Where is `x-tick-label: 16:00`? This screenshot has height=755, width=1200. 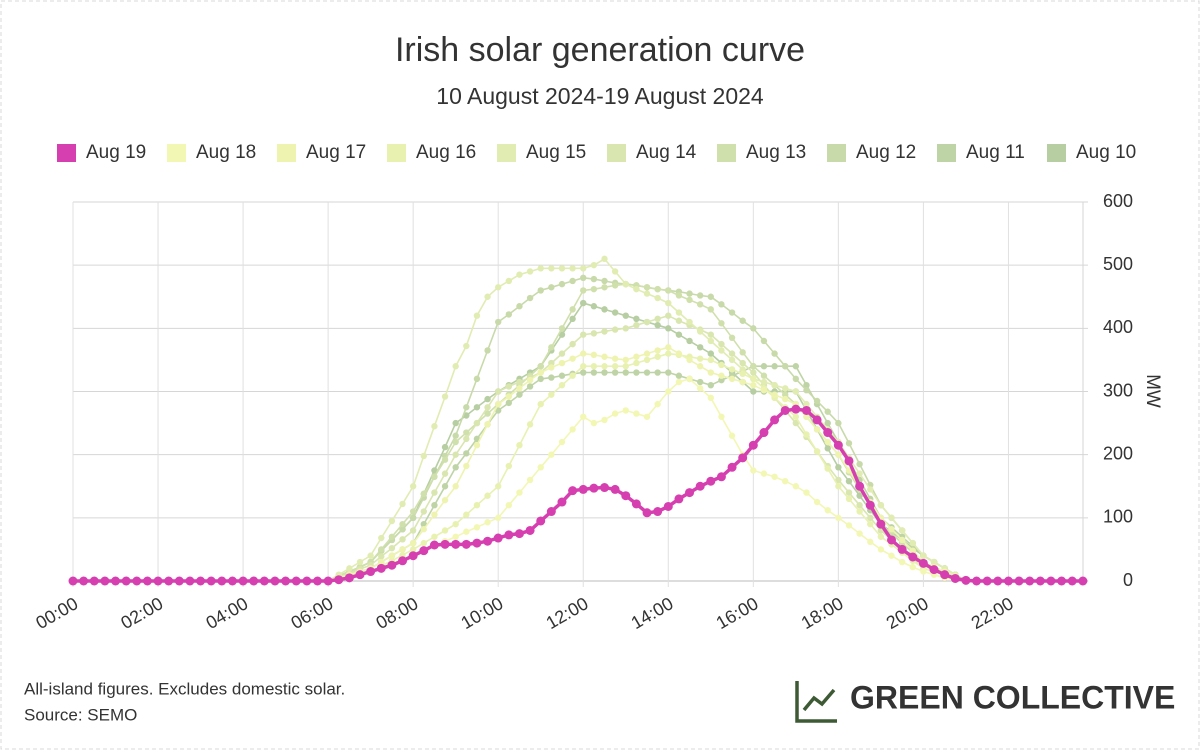
x-tick-label: 16:00 is located at coordinates (737, 613).